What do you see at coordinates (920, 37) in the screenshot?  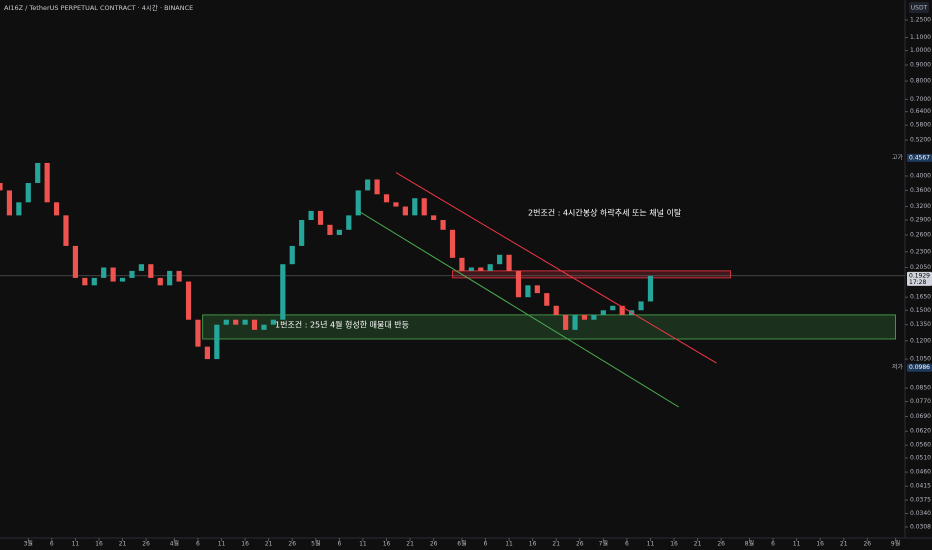 I see `y-tick-label: 1.1000` at bounding box center [920, 37].